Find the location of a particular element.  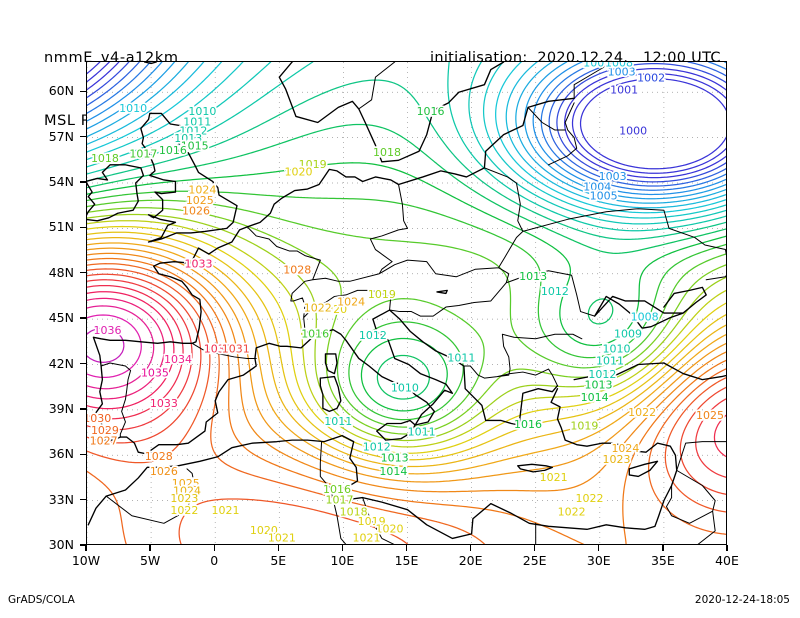

contour-value-label: 1029 is located at coordinates (105, 430).